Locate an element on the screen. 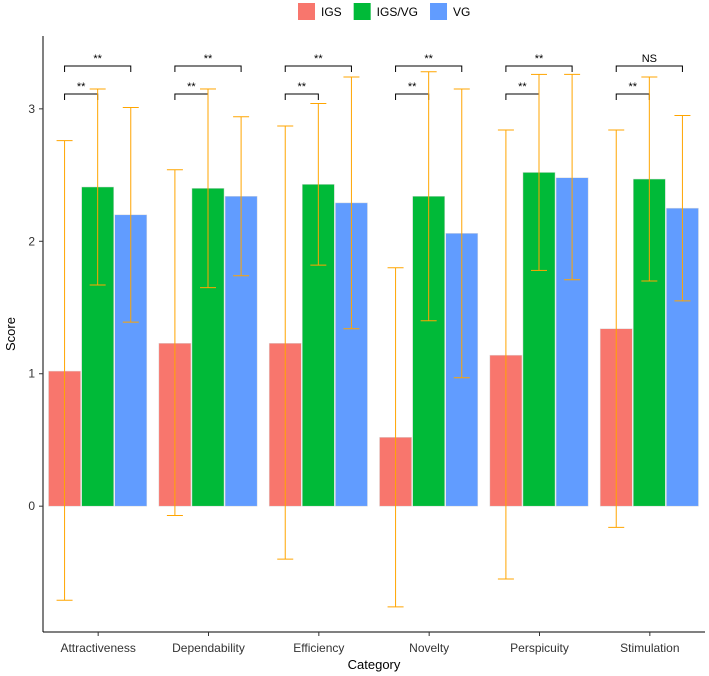 The height and width of the screenshot is (676, 709). bracket-igs-vs-vg-perspicuity: ** is located at coordinates (539, 62).